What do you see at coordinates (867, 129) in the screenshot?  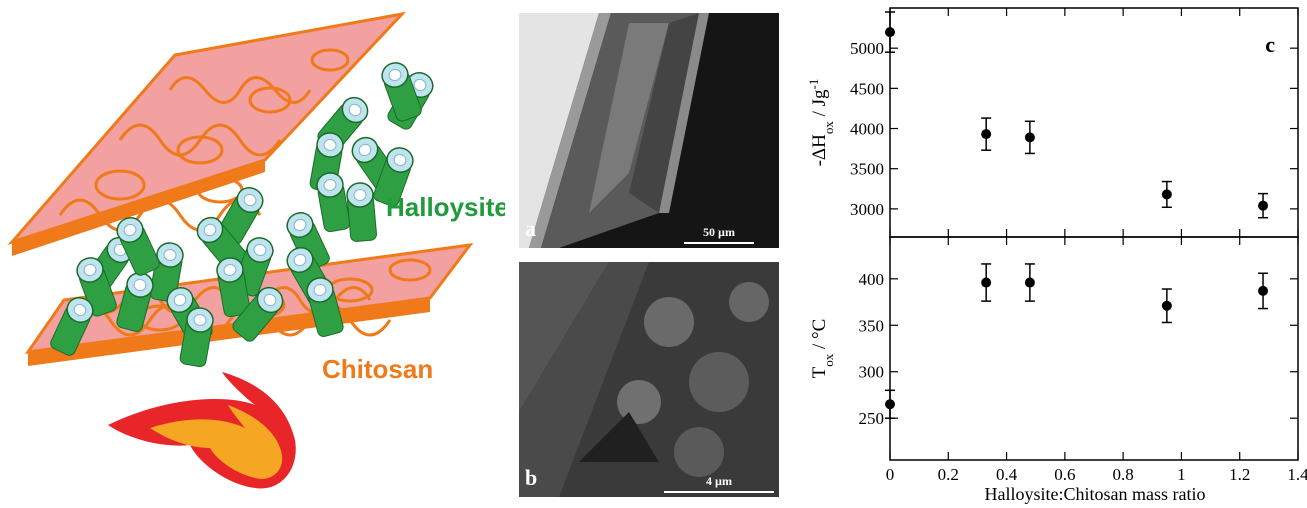 I see `y-tick-label-top: 4000` at bounding box center [867, 129].